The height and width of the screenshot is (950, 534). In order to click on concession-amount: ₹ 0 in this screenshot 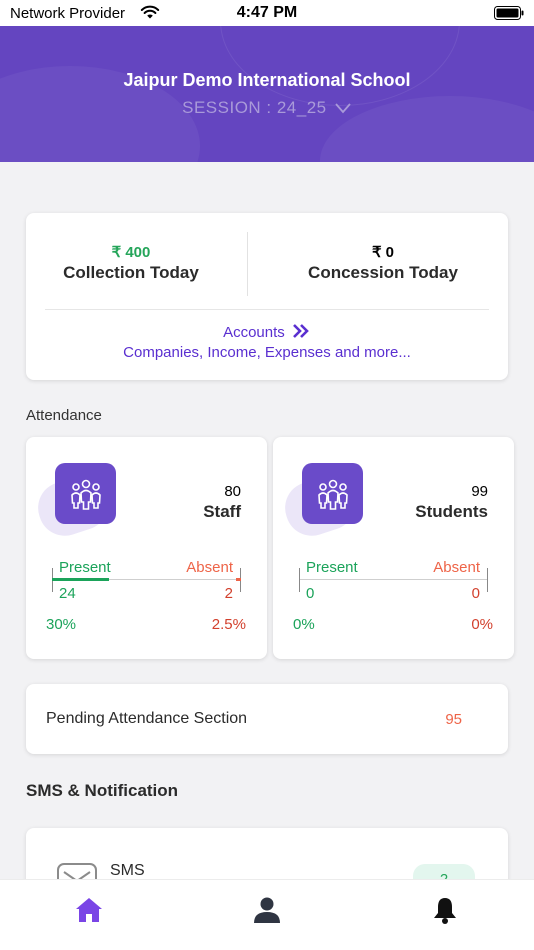, I will do `click(383, 252)`.